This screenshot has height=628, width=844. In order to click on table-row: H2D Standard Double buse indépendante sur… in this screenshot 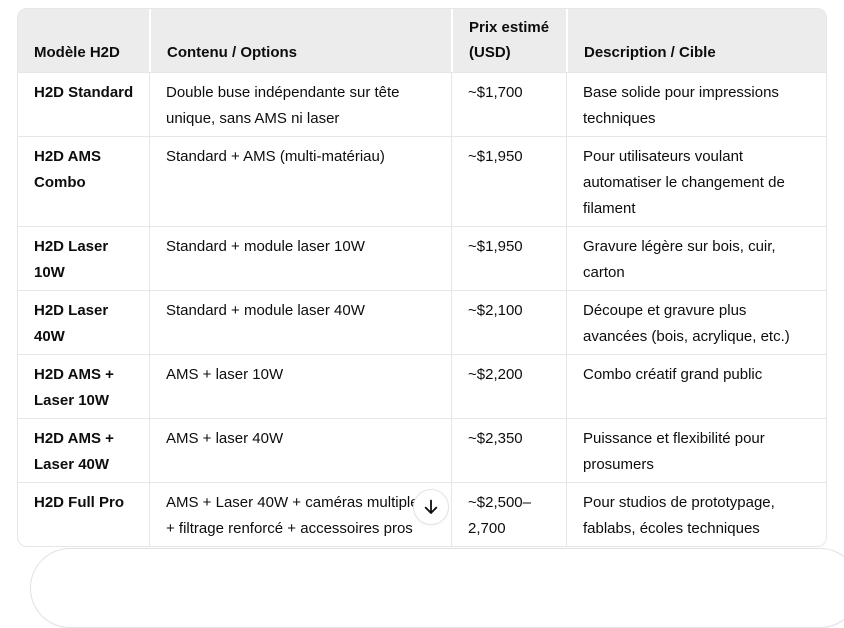, I will do `click(422, 104)`.